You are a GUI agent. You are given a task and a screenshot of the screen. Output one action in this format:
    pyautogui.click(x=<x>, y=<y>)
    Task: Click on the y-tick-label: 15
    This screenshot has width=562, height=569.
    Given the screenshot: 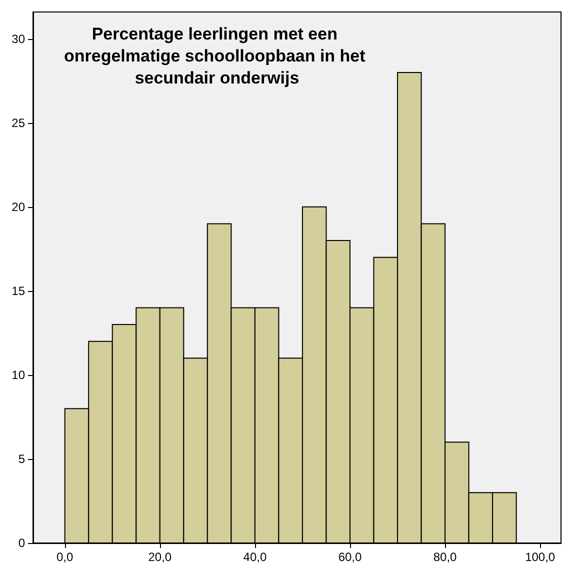 What is the action you would take?
    pyautogui.click(x=19, y=291)
    